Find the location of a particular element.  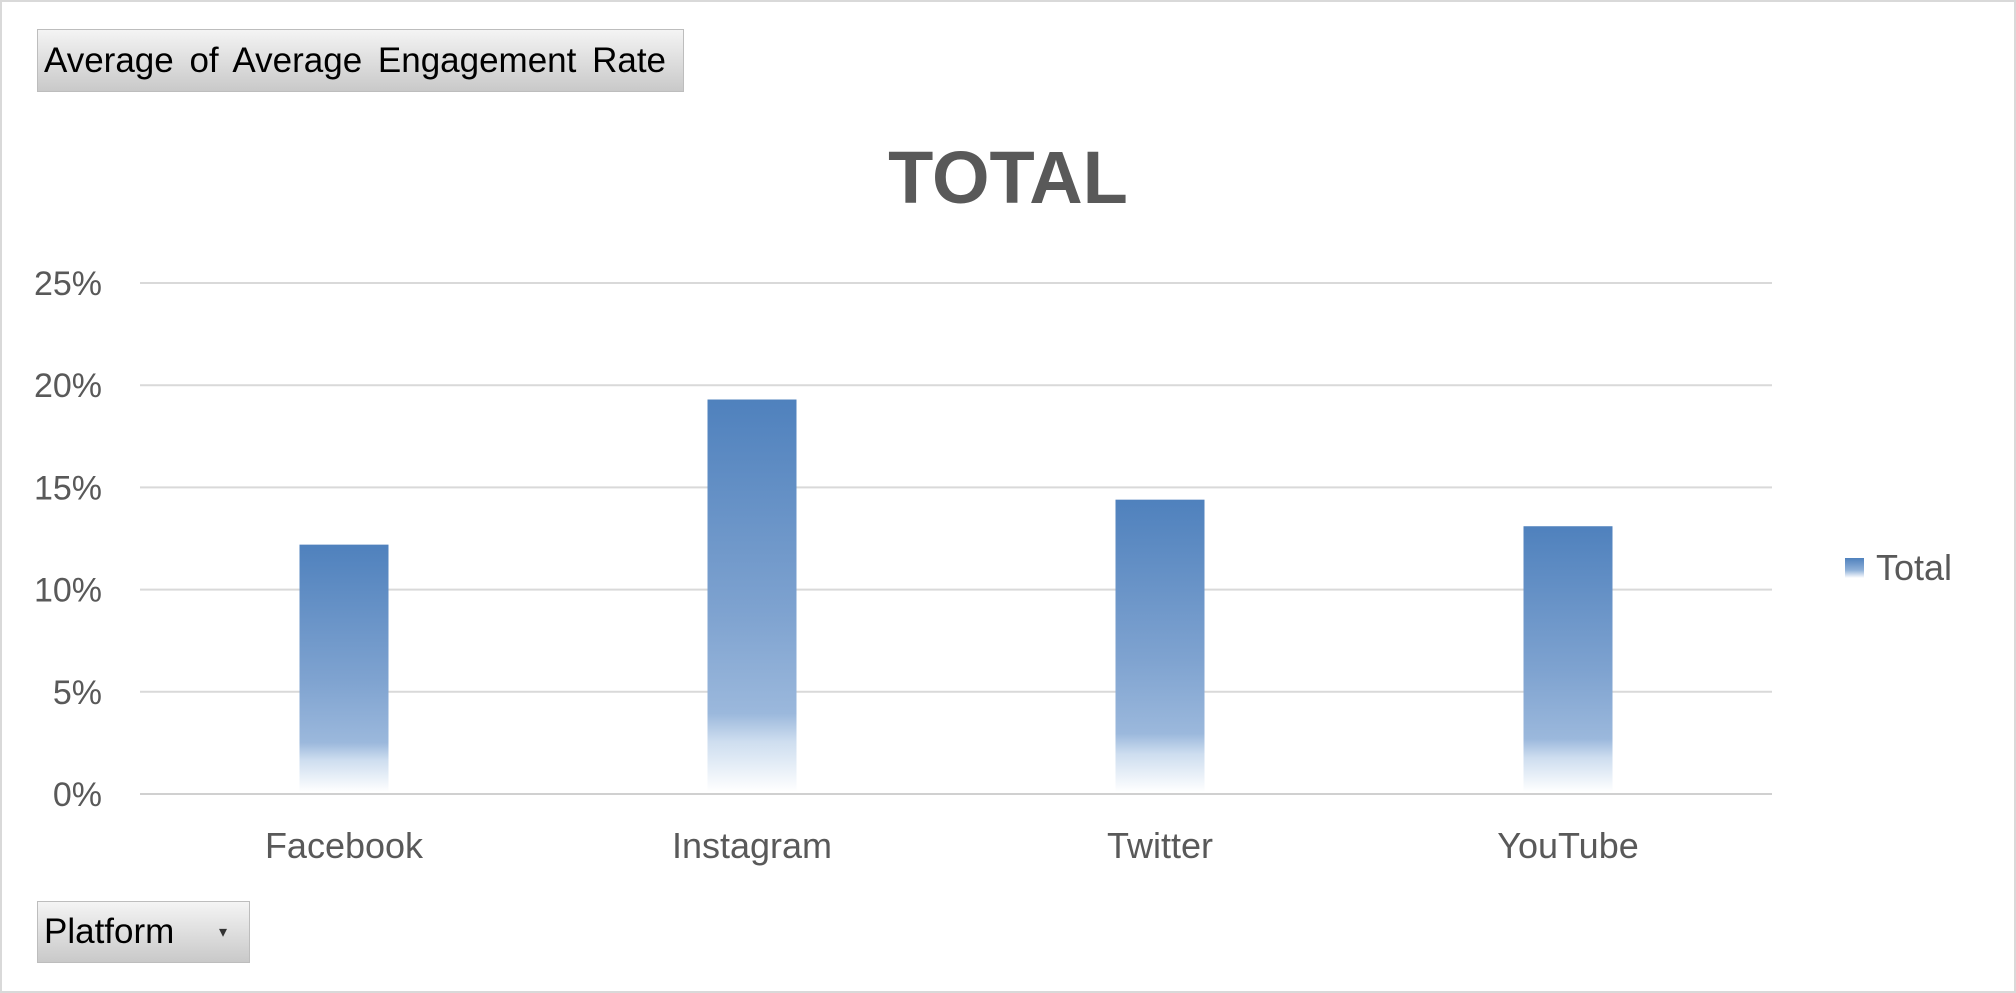

y-tick-label: 10% is located at coordinates (68, 591).